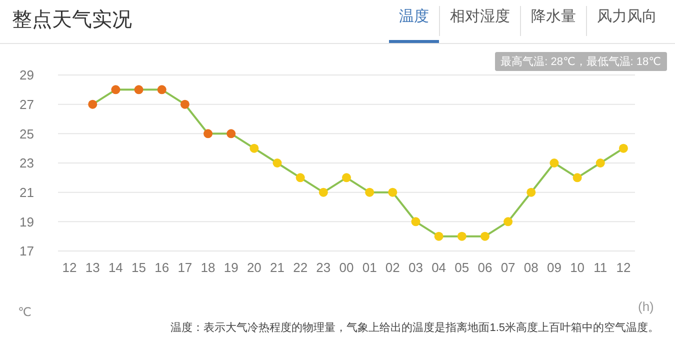  Describe the element at coordinates (277, 268) in the screenshot. I see `x-tick-label: 21` at that location.